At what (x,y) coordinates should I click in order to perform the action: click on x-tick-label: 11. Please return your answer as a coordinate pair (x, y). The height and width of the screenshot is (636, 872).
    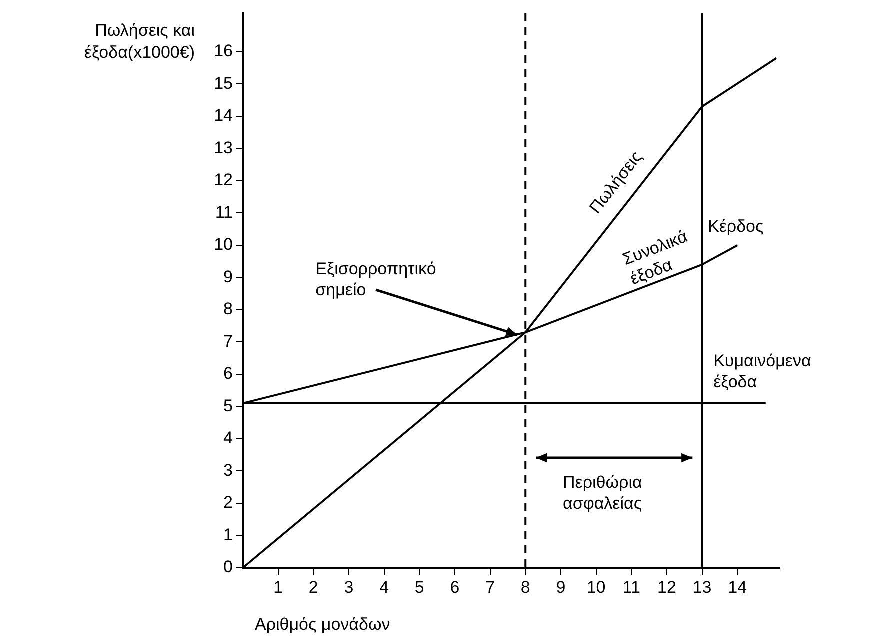
    Looking at the image, I should click on (631, 587).